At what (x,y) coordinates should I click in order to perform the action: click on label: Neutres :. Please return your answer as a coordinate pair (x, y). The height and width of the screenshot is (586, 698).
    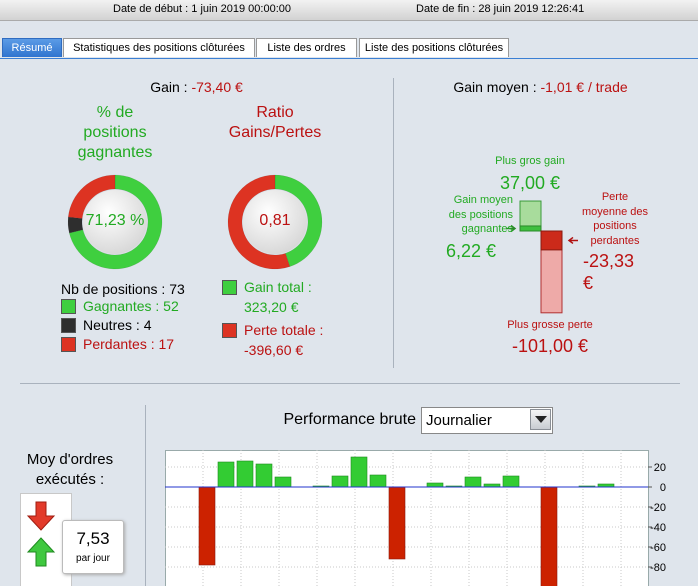
    Looking at the image, I should click on (111, 325).